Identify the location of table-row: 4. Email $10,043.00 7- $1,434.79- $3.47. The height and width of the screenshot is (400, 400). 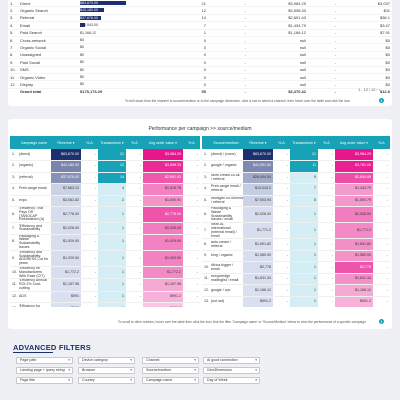
(200, 25).